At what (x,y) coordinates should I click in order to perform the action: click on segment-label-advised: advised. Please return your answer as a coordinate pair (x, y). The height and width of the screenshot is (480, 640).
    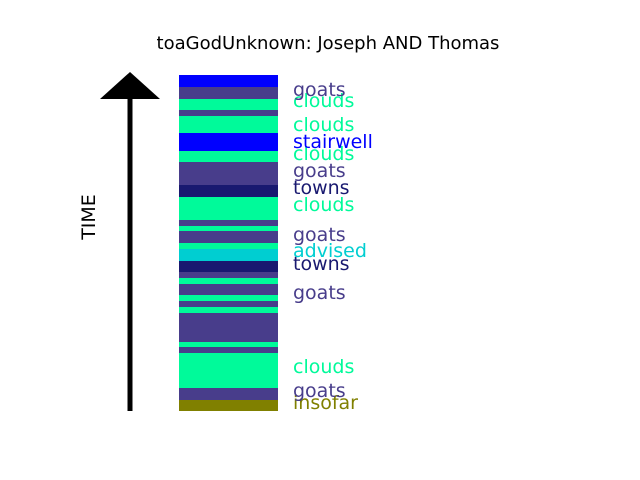
    Looking at the image, I should click on (330, 251).